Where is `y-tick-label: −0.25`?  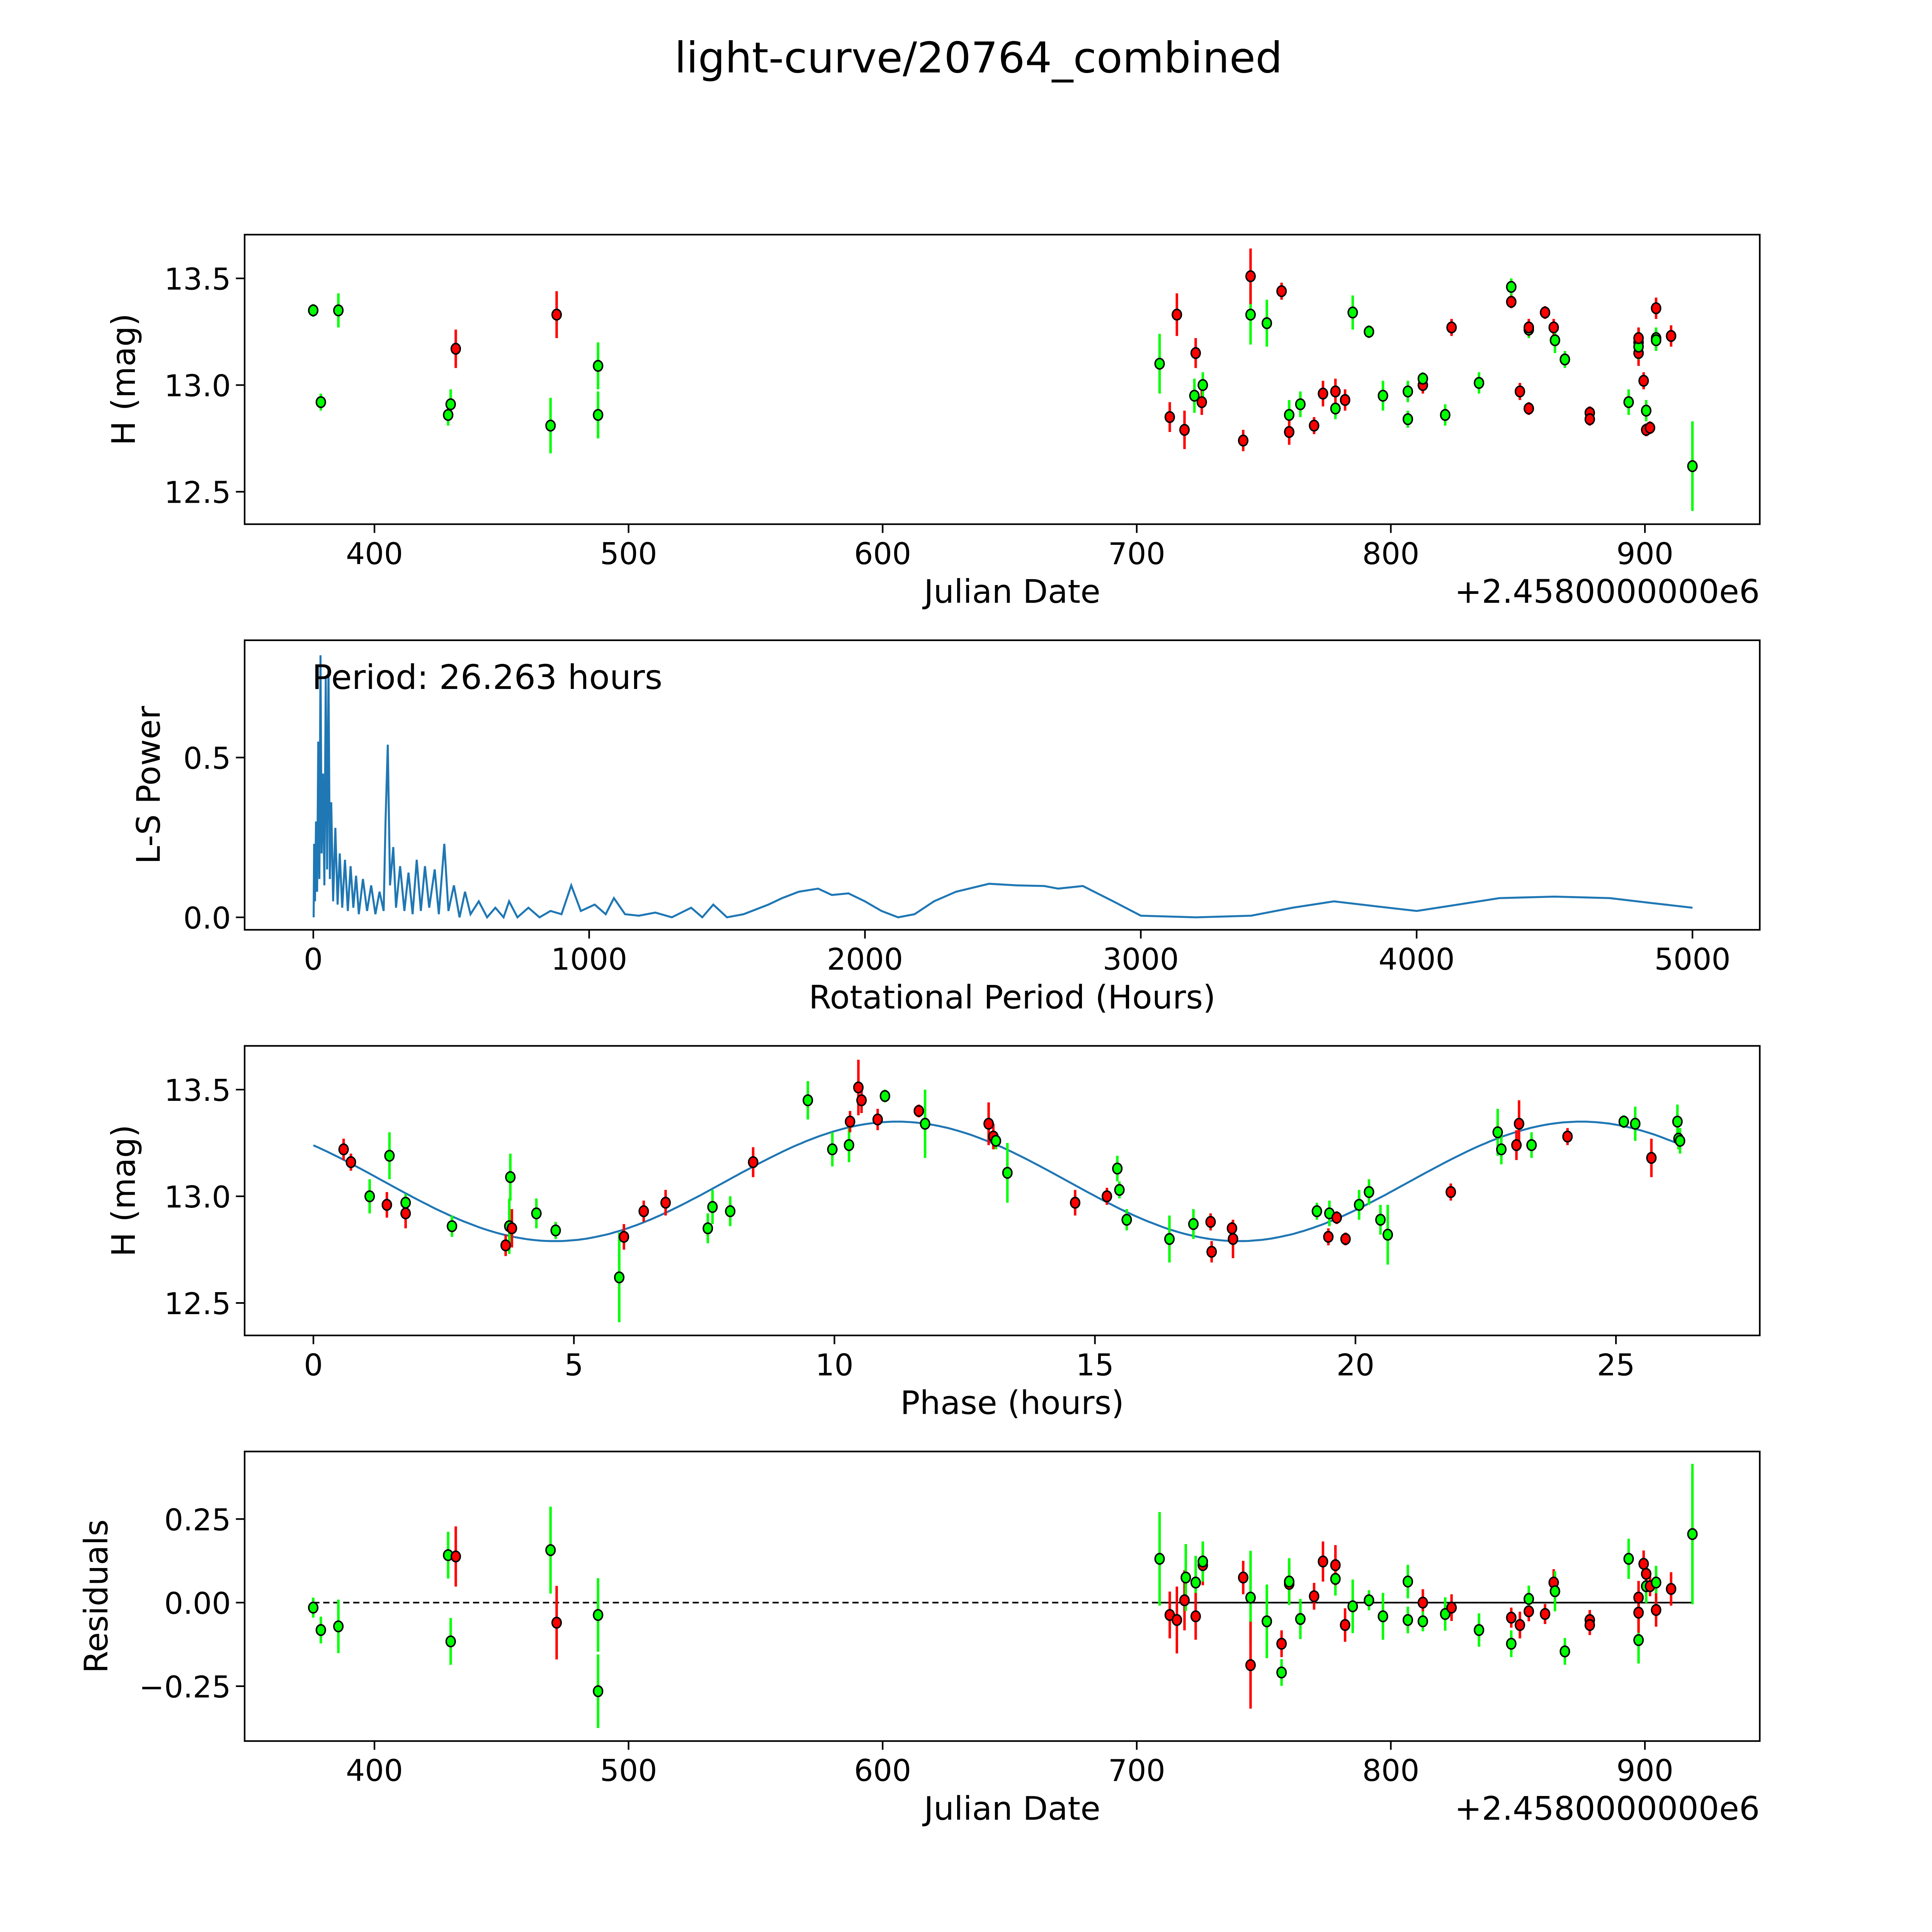 y-tick-label: −0.25 is located at coordinates (185, 1687).